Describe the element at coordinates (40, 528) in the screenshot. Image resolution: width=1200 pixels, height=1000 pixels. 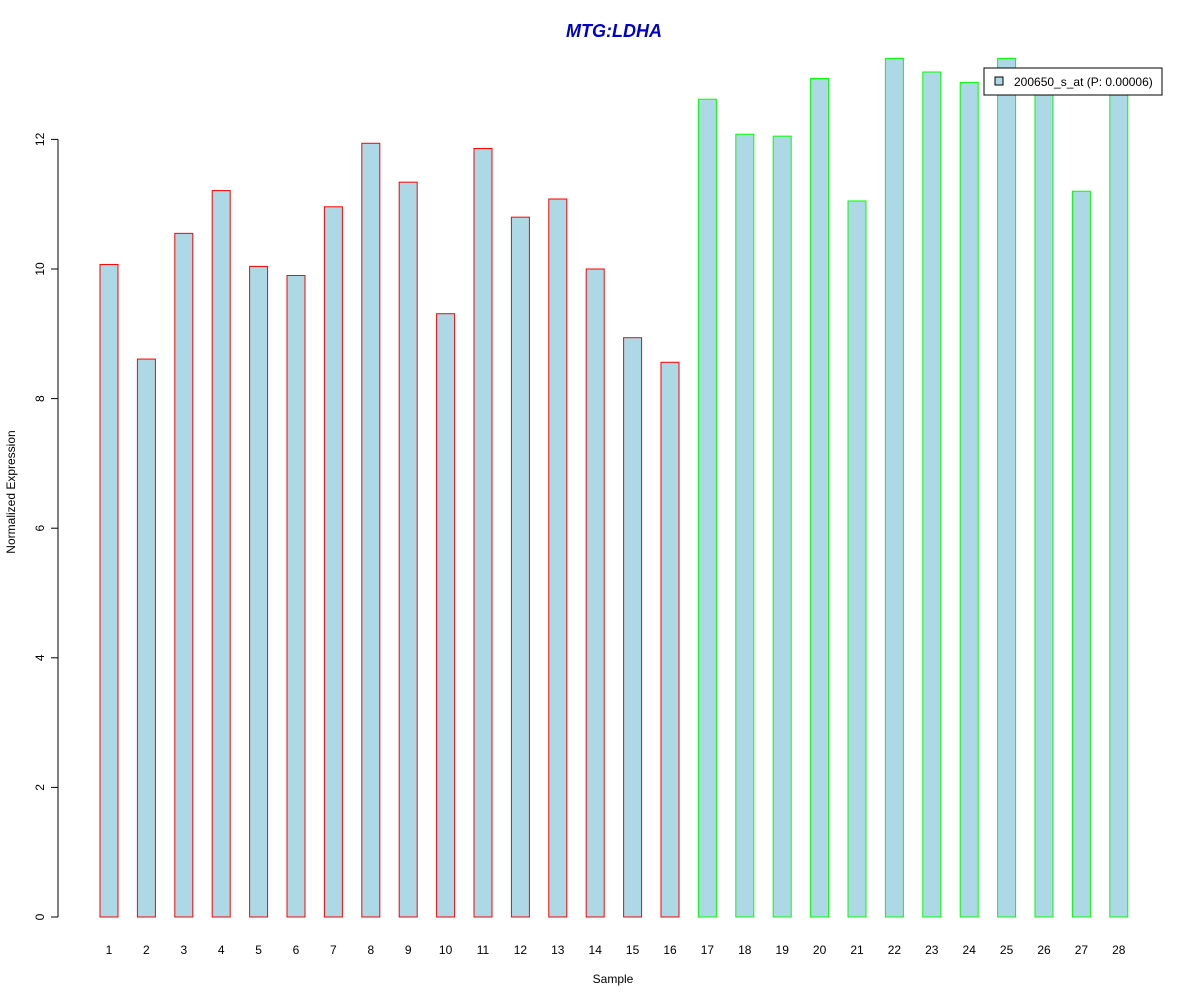
I see `y-tick-label: 6` at that location.